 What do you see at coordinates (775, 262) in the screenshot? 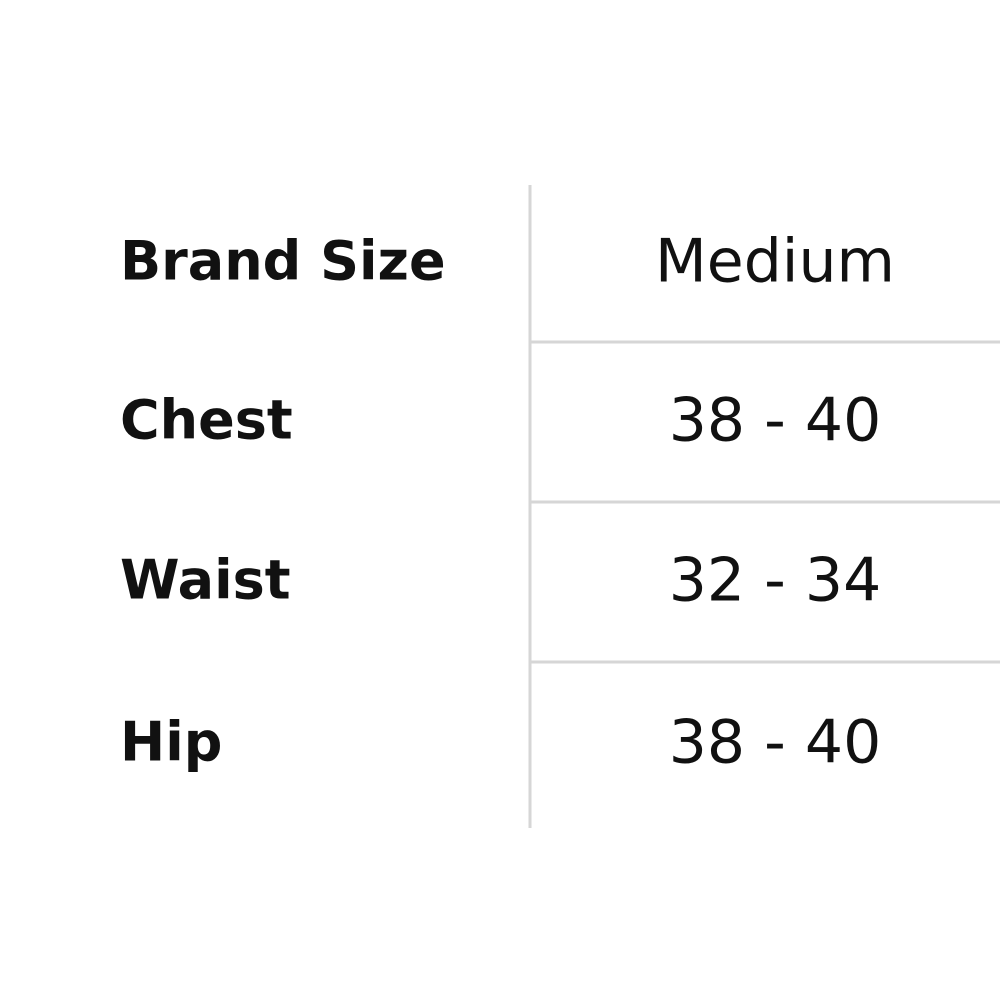
I see `row-value: Medium` at bounding box center [775, 262].